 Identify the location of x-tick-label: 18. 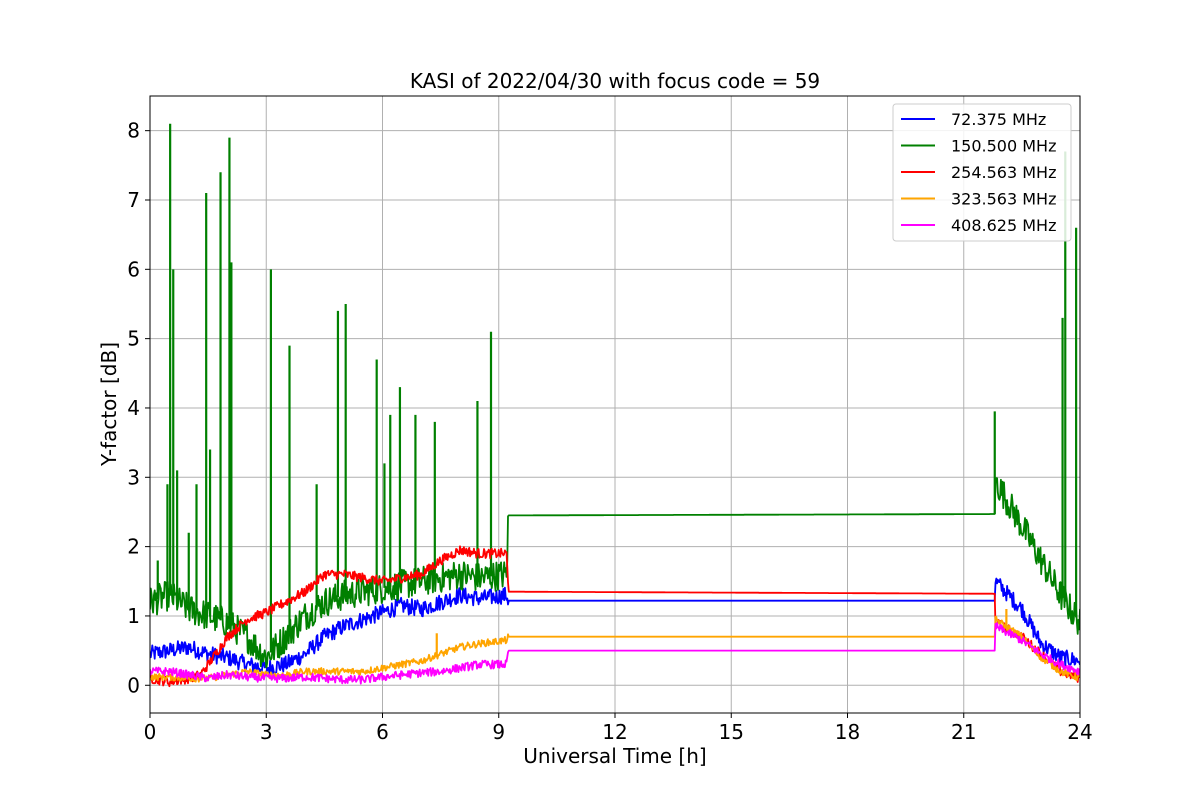
(847, 732).